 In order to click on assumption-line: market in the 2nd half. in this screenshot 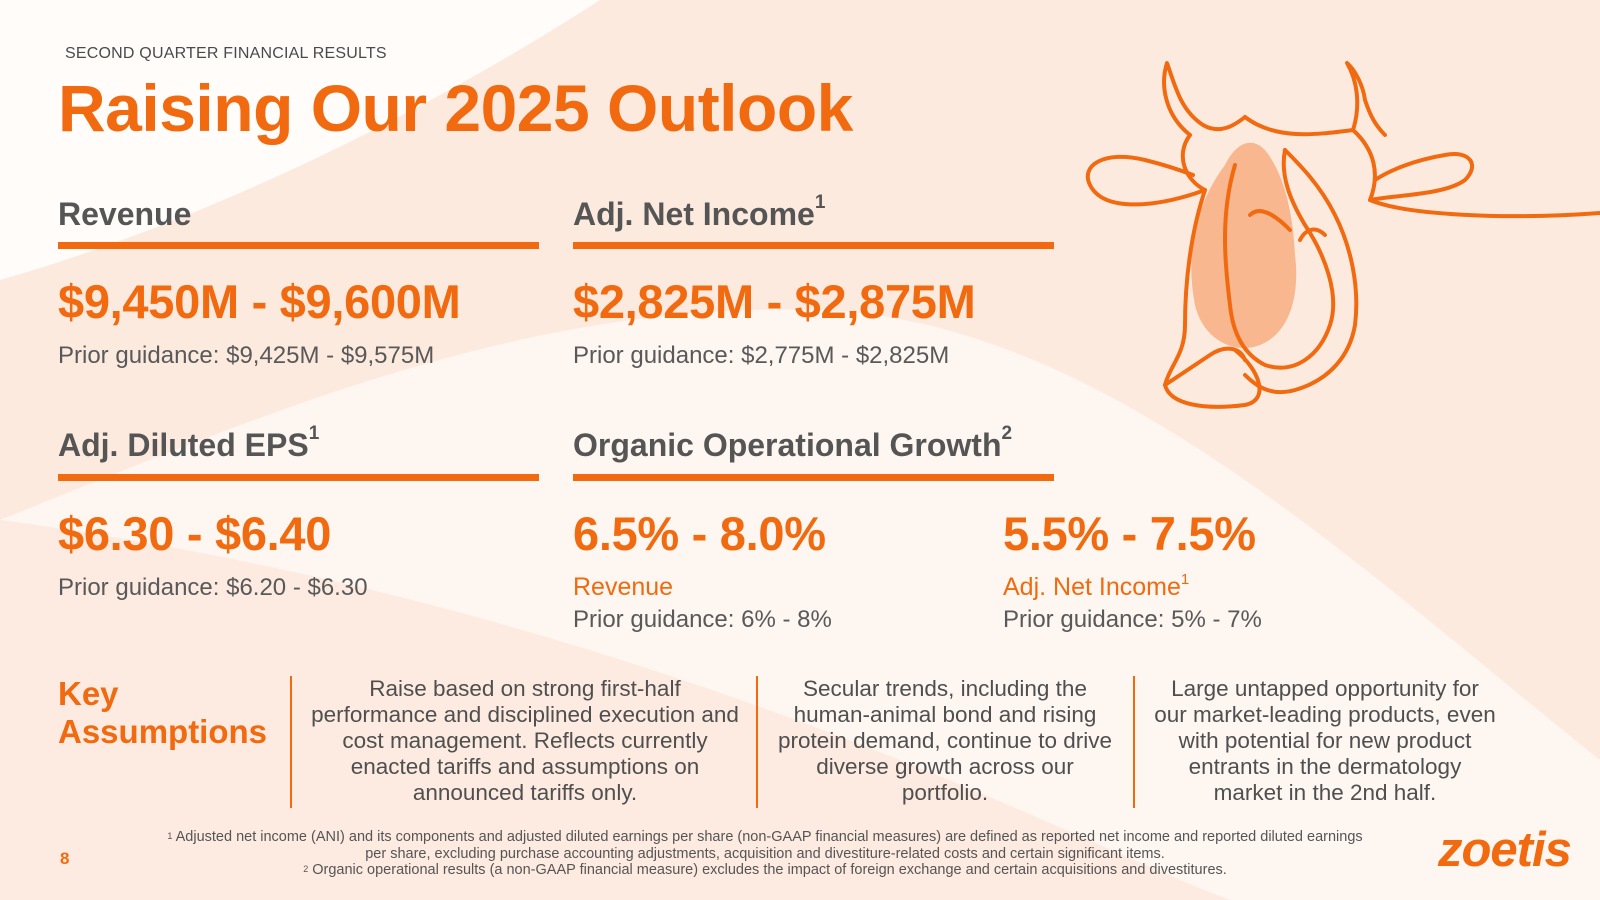, I will do `click(1325, 792)`.